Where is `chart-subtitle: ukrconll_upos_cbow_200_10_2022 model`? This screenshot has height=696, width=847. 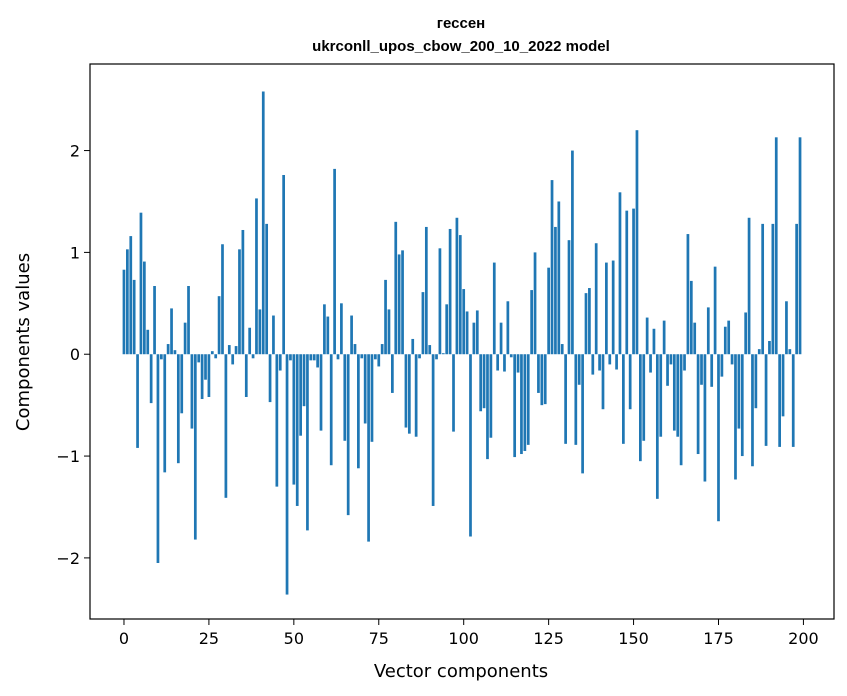
chart-subtitle: ukrconll_upos_cbow_200_10_2022 model is located at coordinates (461, 46).